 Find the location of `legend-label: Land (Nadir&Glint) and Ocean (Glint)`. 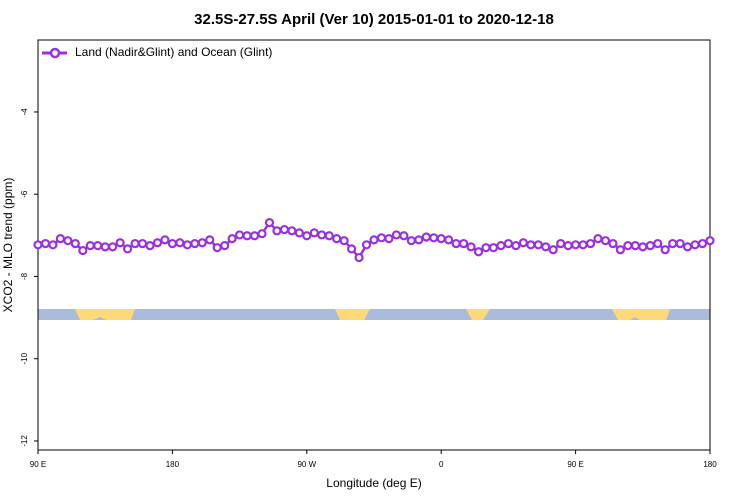

legend-label: Land (Nadir&Glint) and Ocean (Glint) is located at coordinates (173, 52).